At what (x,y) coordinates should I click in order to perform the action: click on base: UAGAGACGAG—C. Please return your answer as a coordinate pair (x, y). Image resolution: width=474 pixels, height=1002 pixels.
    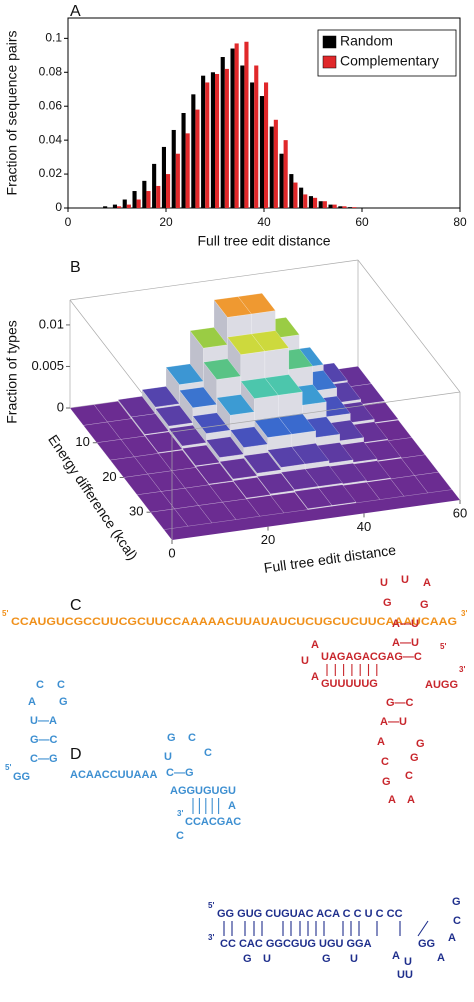
    Looking at the image, I should click on (371, 657).